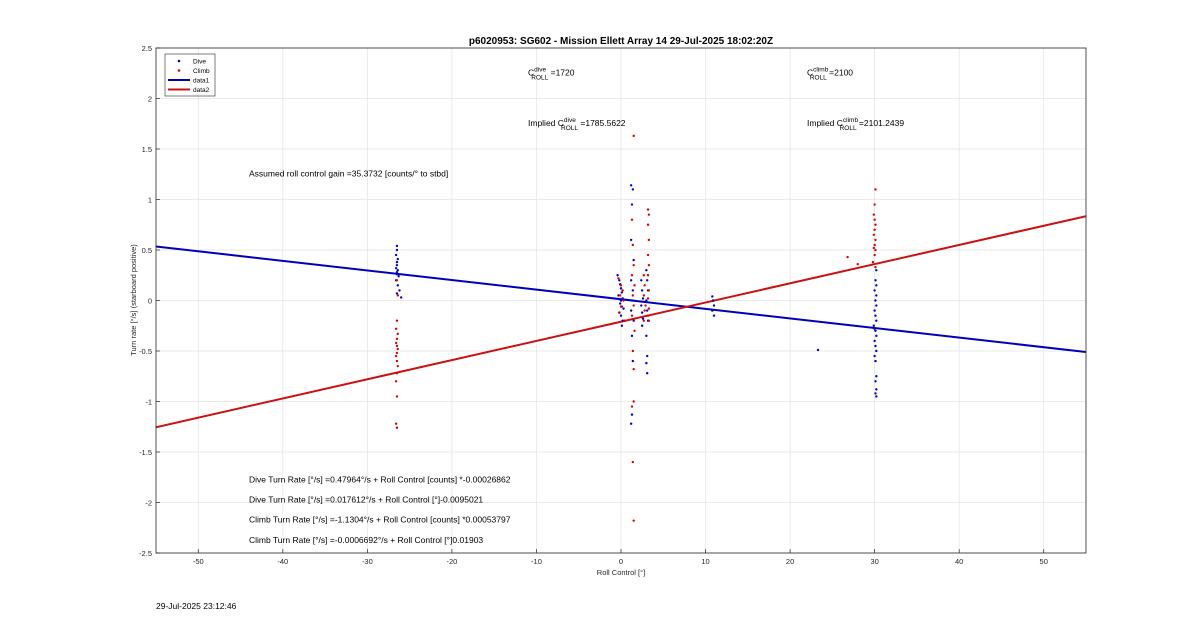 The width and height of the screenshot is (1200, 622). Describe the element at coordinates (855, 124) in the screenshot. I see `annotation-implied-climb: Implied Cclimb ROLL =2101.2439` at that location.